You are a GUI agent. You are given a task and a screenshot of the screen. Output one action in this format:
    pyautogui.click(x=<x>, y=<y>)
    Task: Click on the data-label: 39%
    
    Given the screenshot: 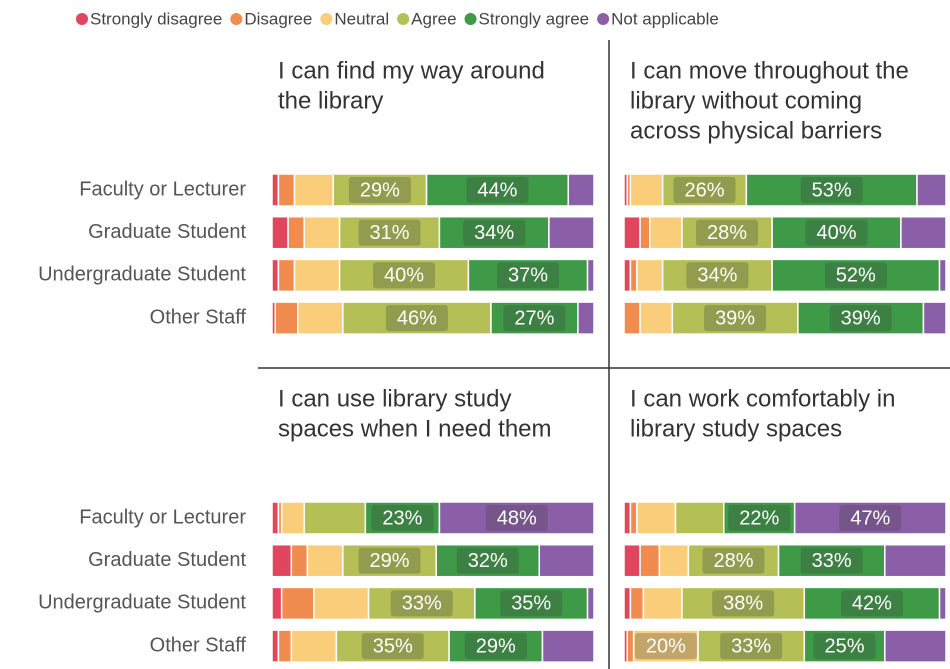 What is the action you would take?
    pyautogui.click(x=735, y=318)
    